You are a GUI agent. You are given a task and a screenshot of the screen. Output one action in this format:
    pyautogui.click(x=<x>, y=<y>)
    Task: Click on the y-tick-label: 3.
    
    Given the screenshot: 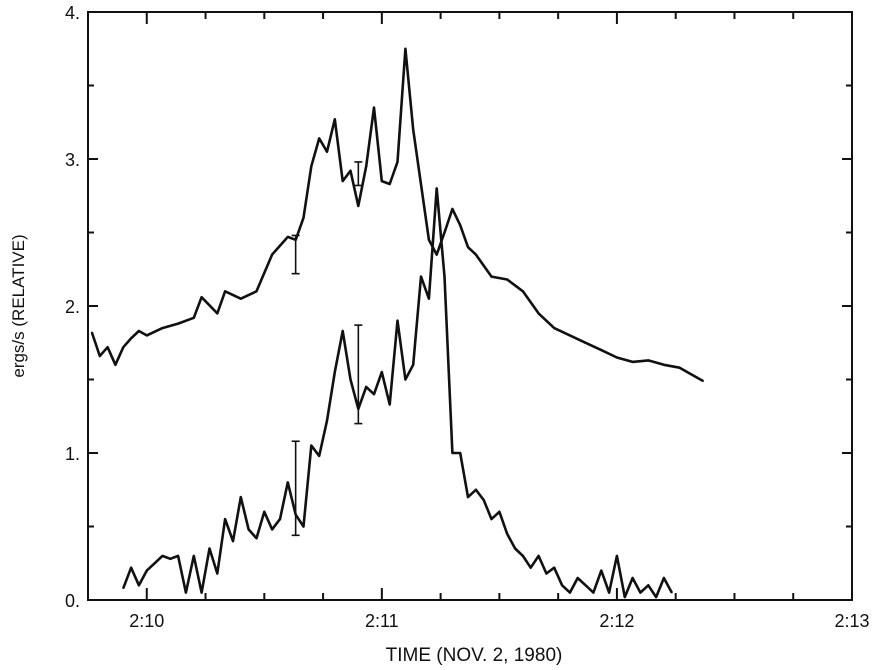 What is the action you would take?
    pyautogui.click(x=72, y=160)
    